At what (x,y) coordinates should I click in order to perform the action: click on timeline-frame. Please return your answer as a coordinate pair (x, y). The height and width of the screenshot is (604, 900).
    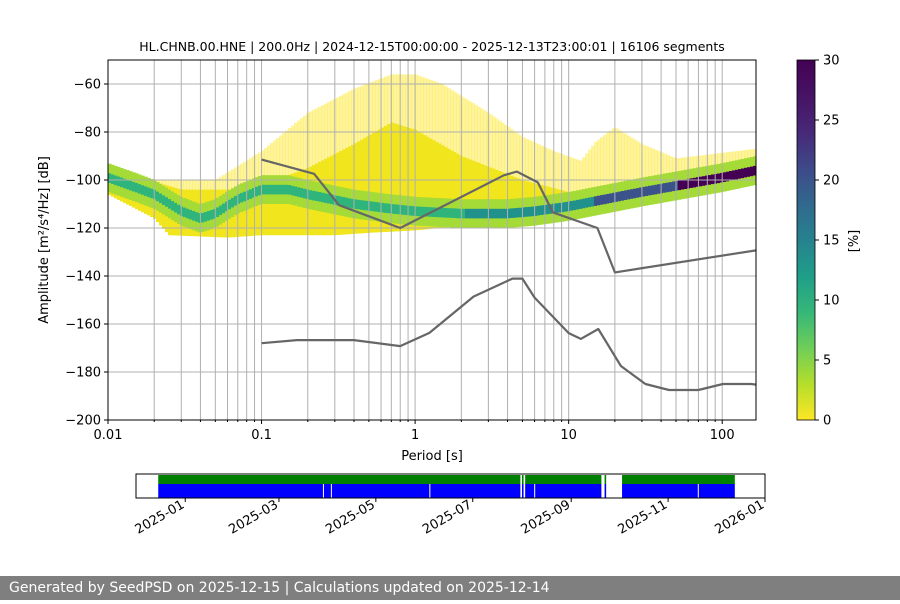
    Looking at the image, I should click on (450, 486).